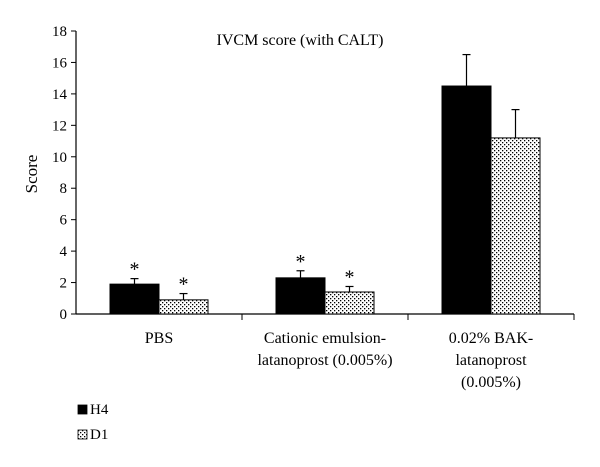 The width and height of the screenshot is (600, 467). What do you see at coordinates (300, 40) in the screenshot?
I see `chart-title: IVCM score (with CALT)` at bounding box center [300, 40].